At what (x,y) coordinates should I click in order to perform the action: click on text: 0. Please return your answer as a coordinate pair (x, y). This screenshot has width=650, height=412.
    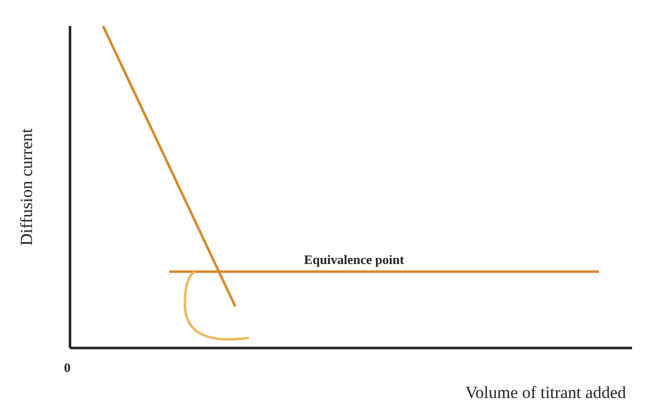
    Looking at the image, I should click on (67, 368).